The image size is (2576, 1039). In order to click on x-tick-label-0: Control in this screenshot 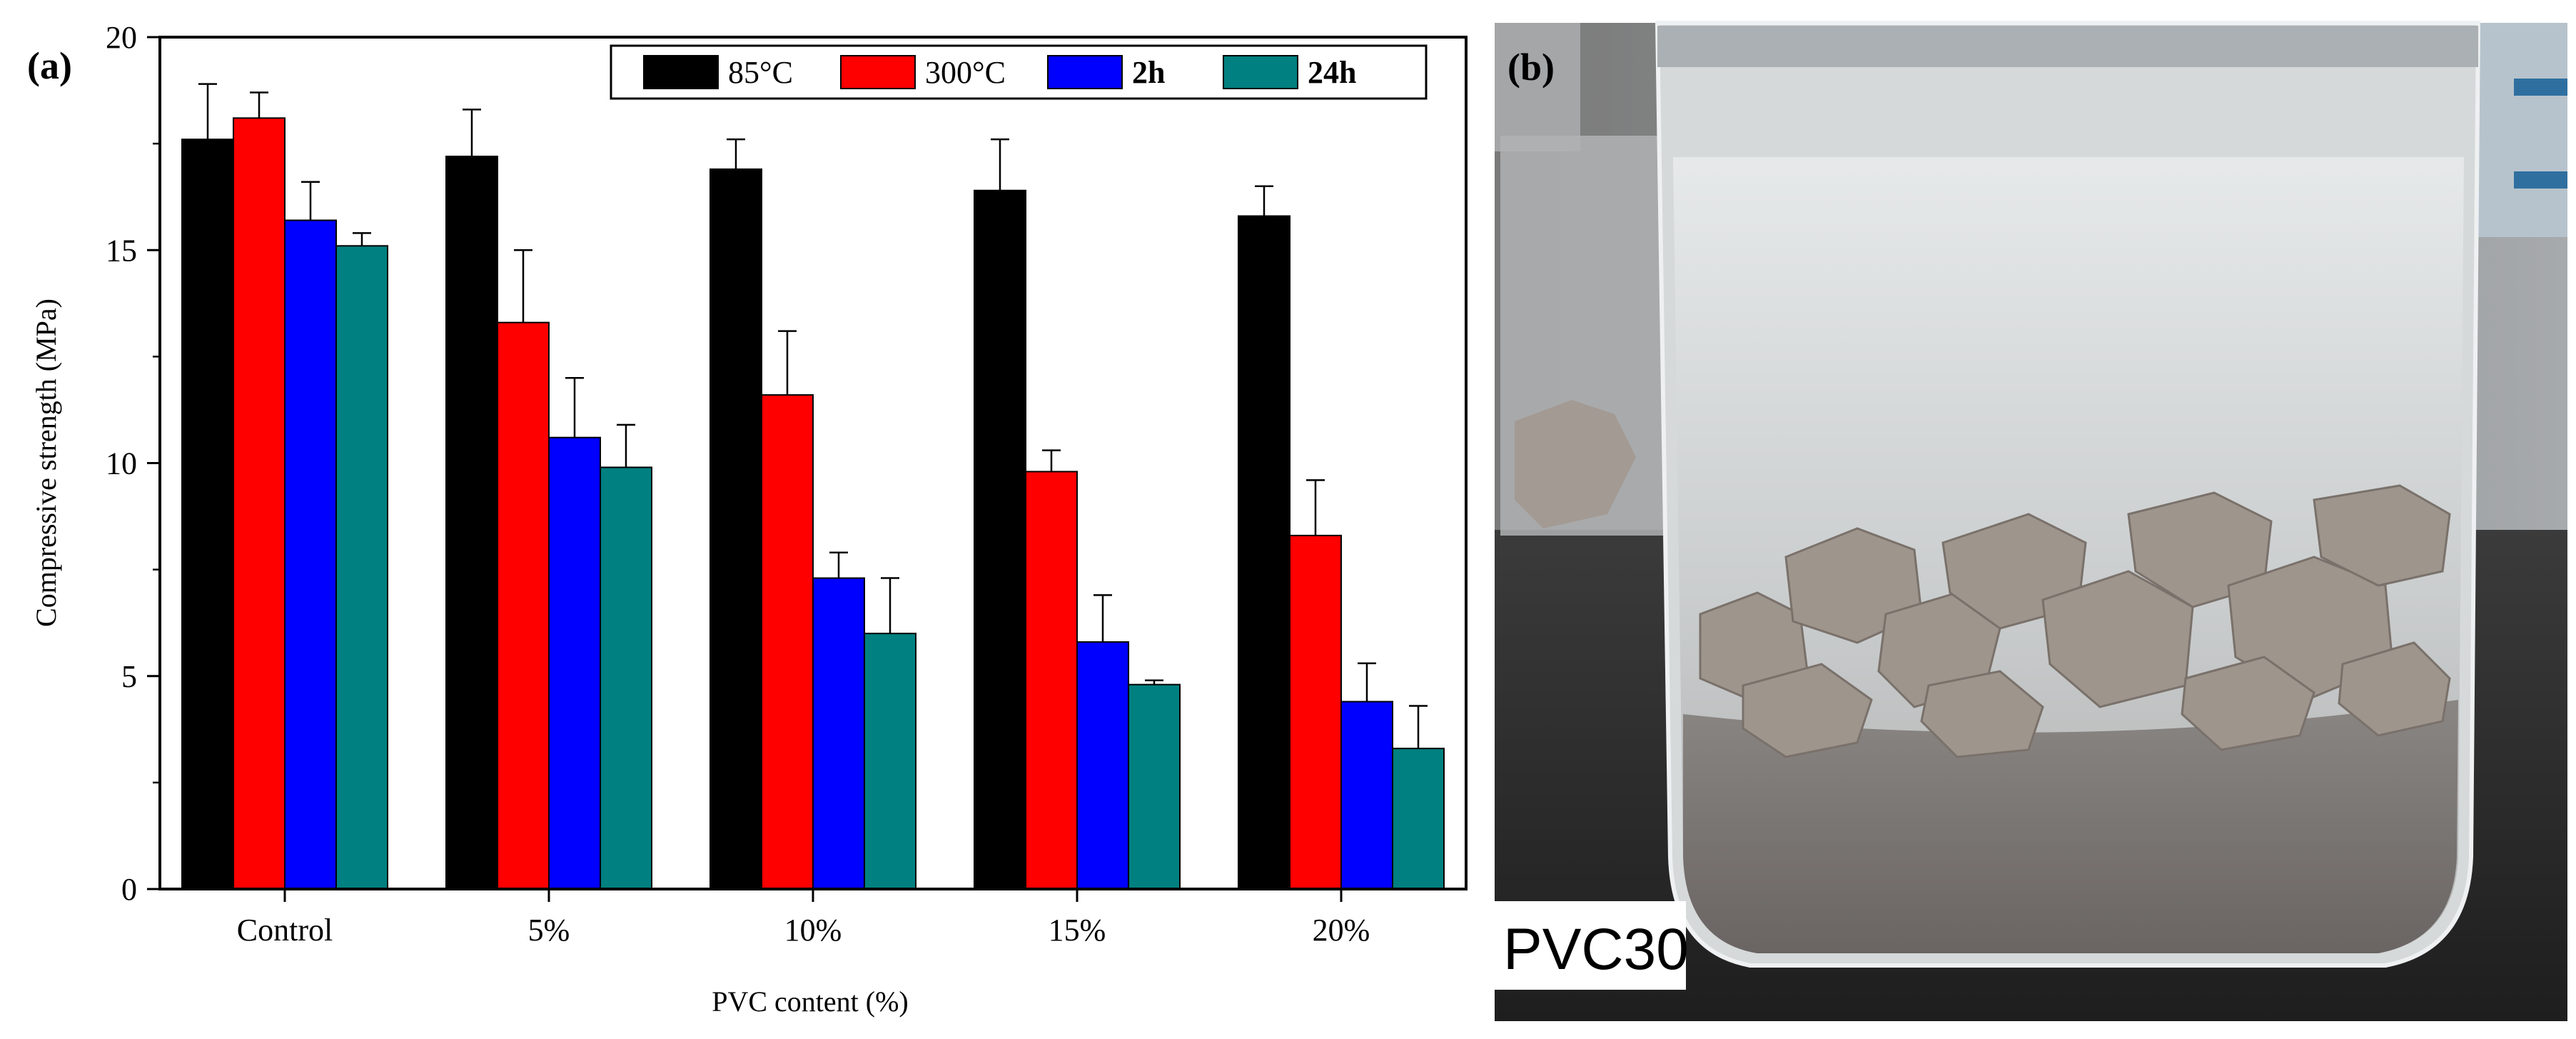, I will do `click(285, 931)`.